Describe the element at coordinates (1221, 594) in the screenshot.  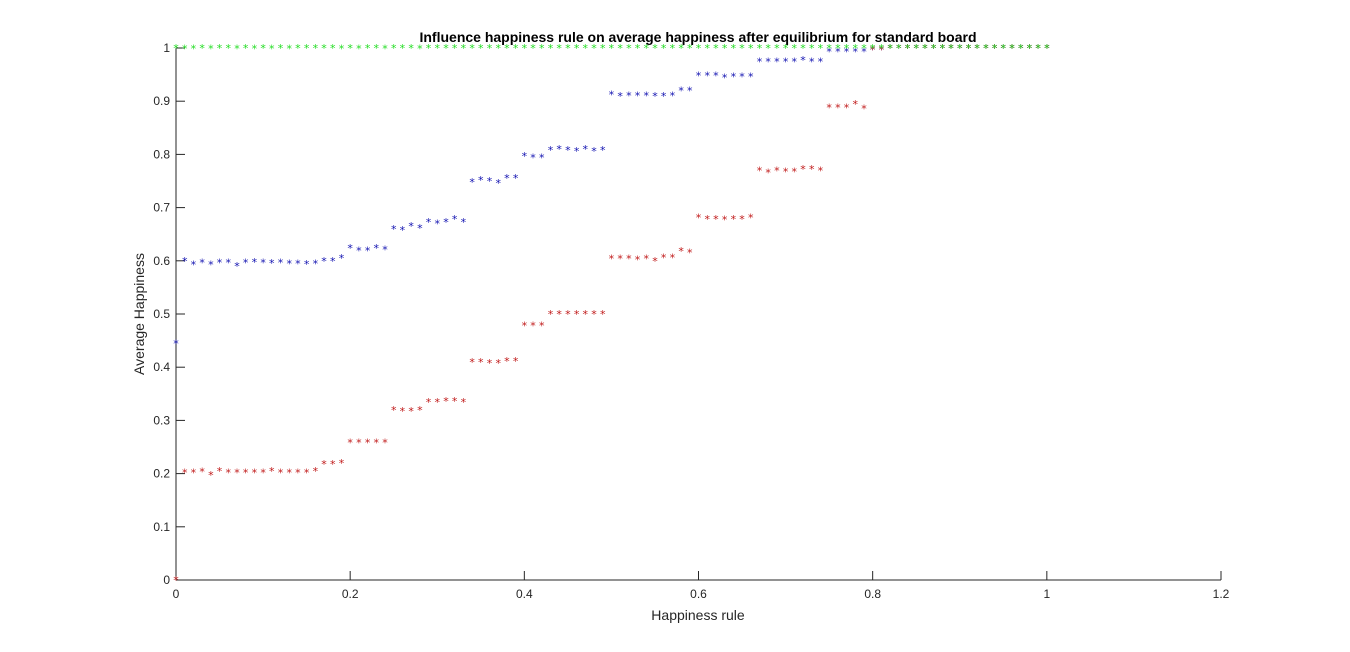
I see `x-tick-label: 1.2` at that location.